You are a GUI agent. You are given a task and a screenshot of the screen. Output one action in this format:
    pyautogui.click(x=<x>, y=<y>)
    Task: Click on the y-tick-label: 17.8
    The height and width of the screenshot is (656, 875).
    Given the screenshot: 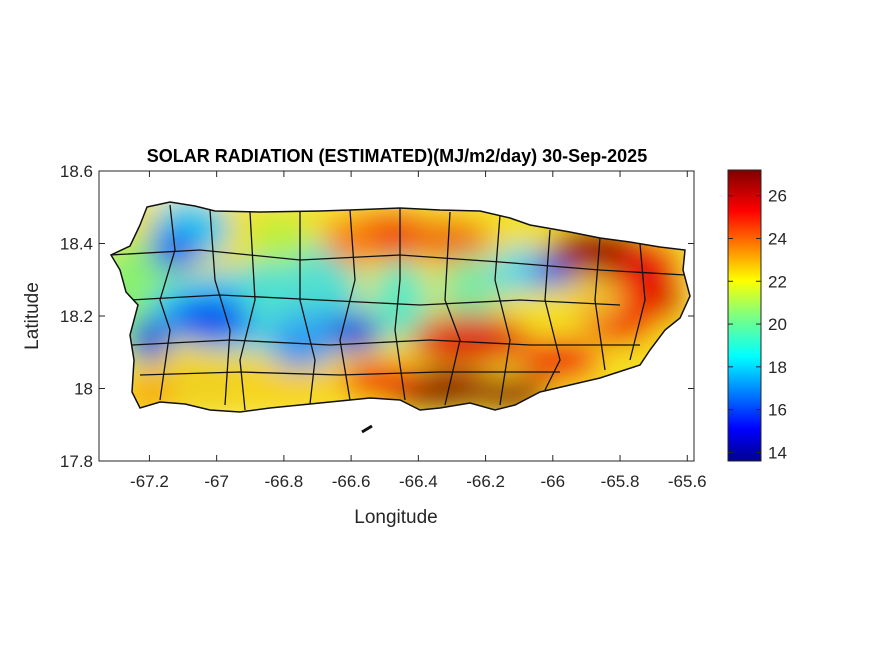 What is the action you would take?
    pyautogui.click(x=76, y=461)
    